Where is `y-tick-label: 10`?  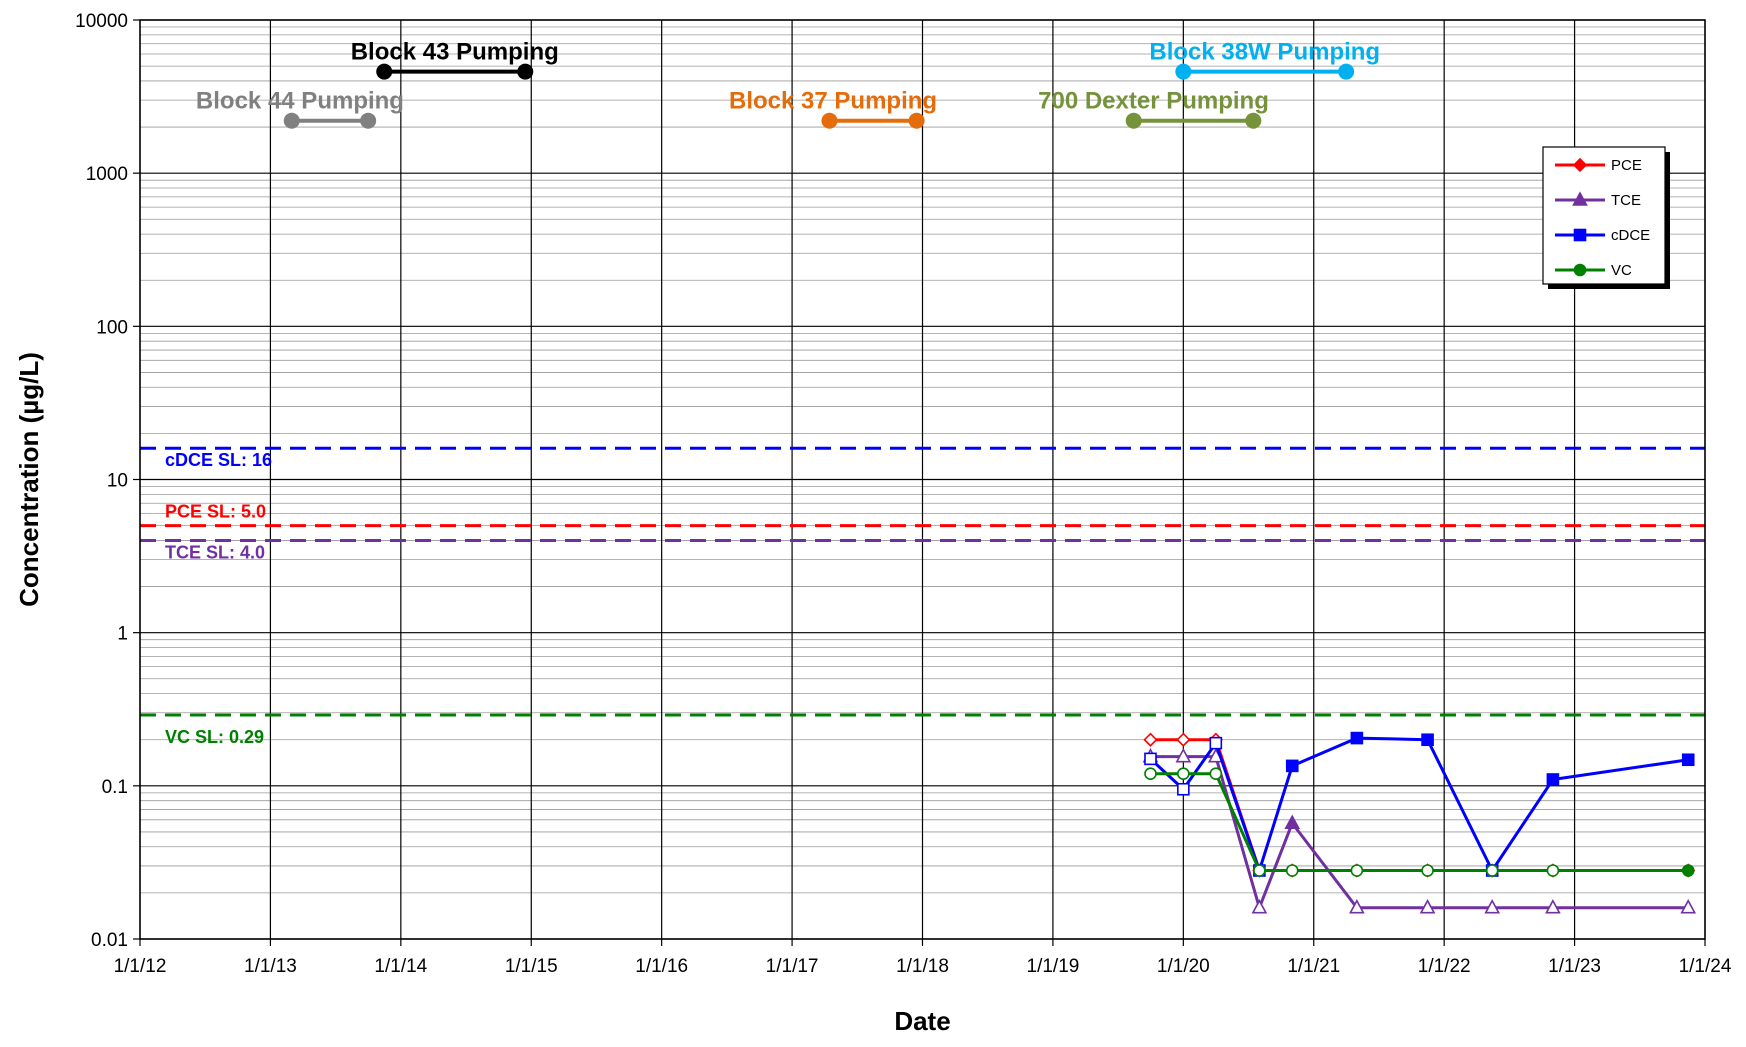 y-tick-label: 10 is located at coordinates (117, 481).